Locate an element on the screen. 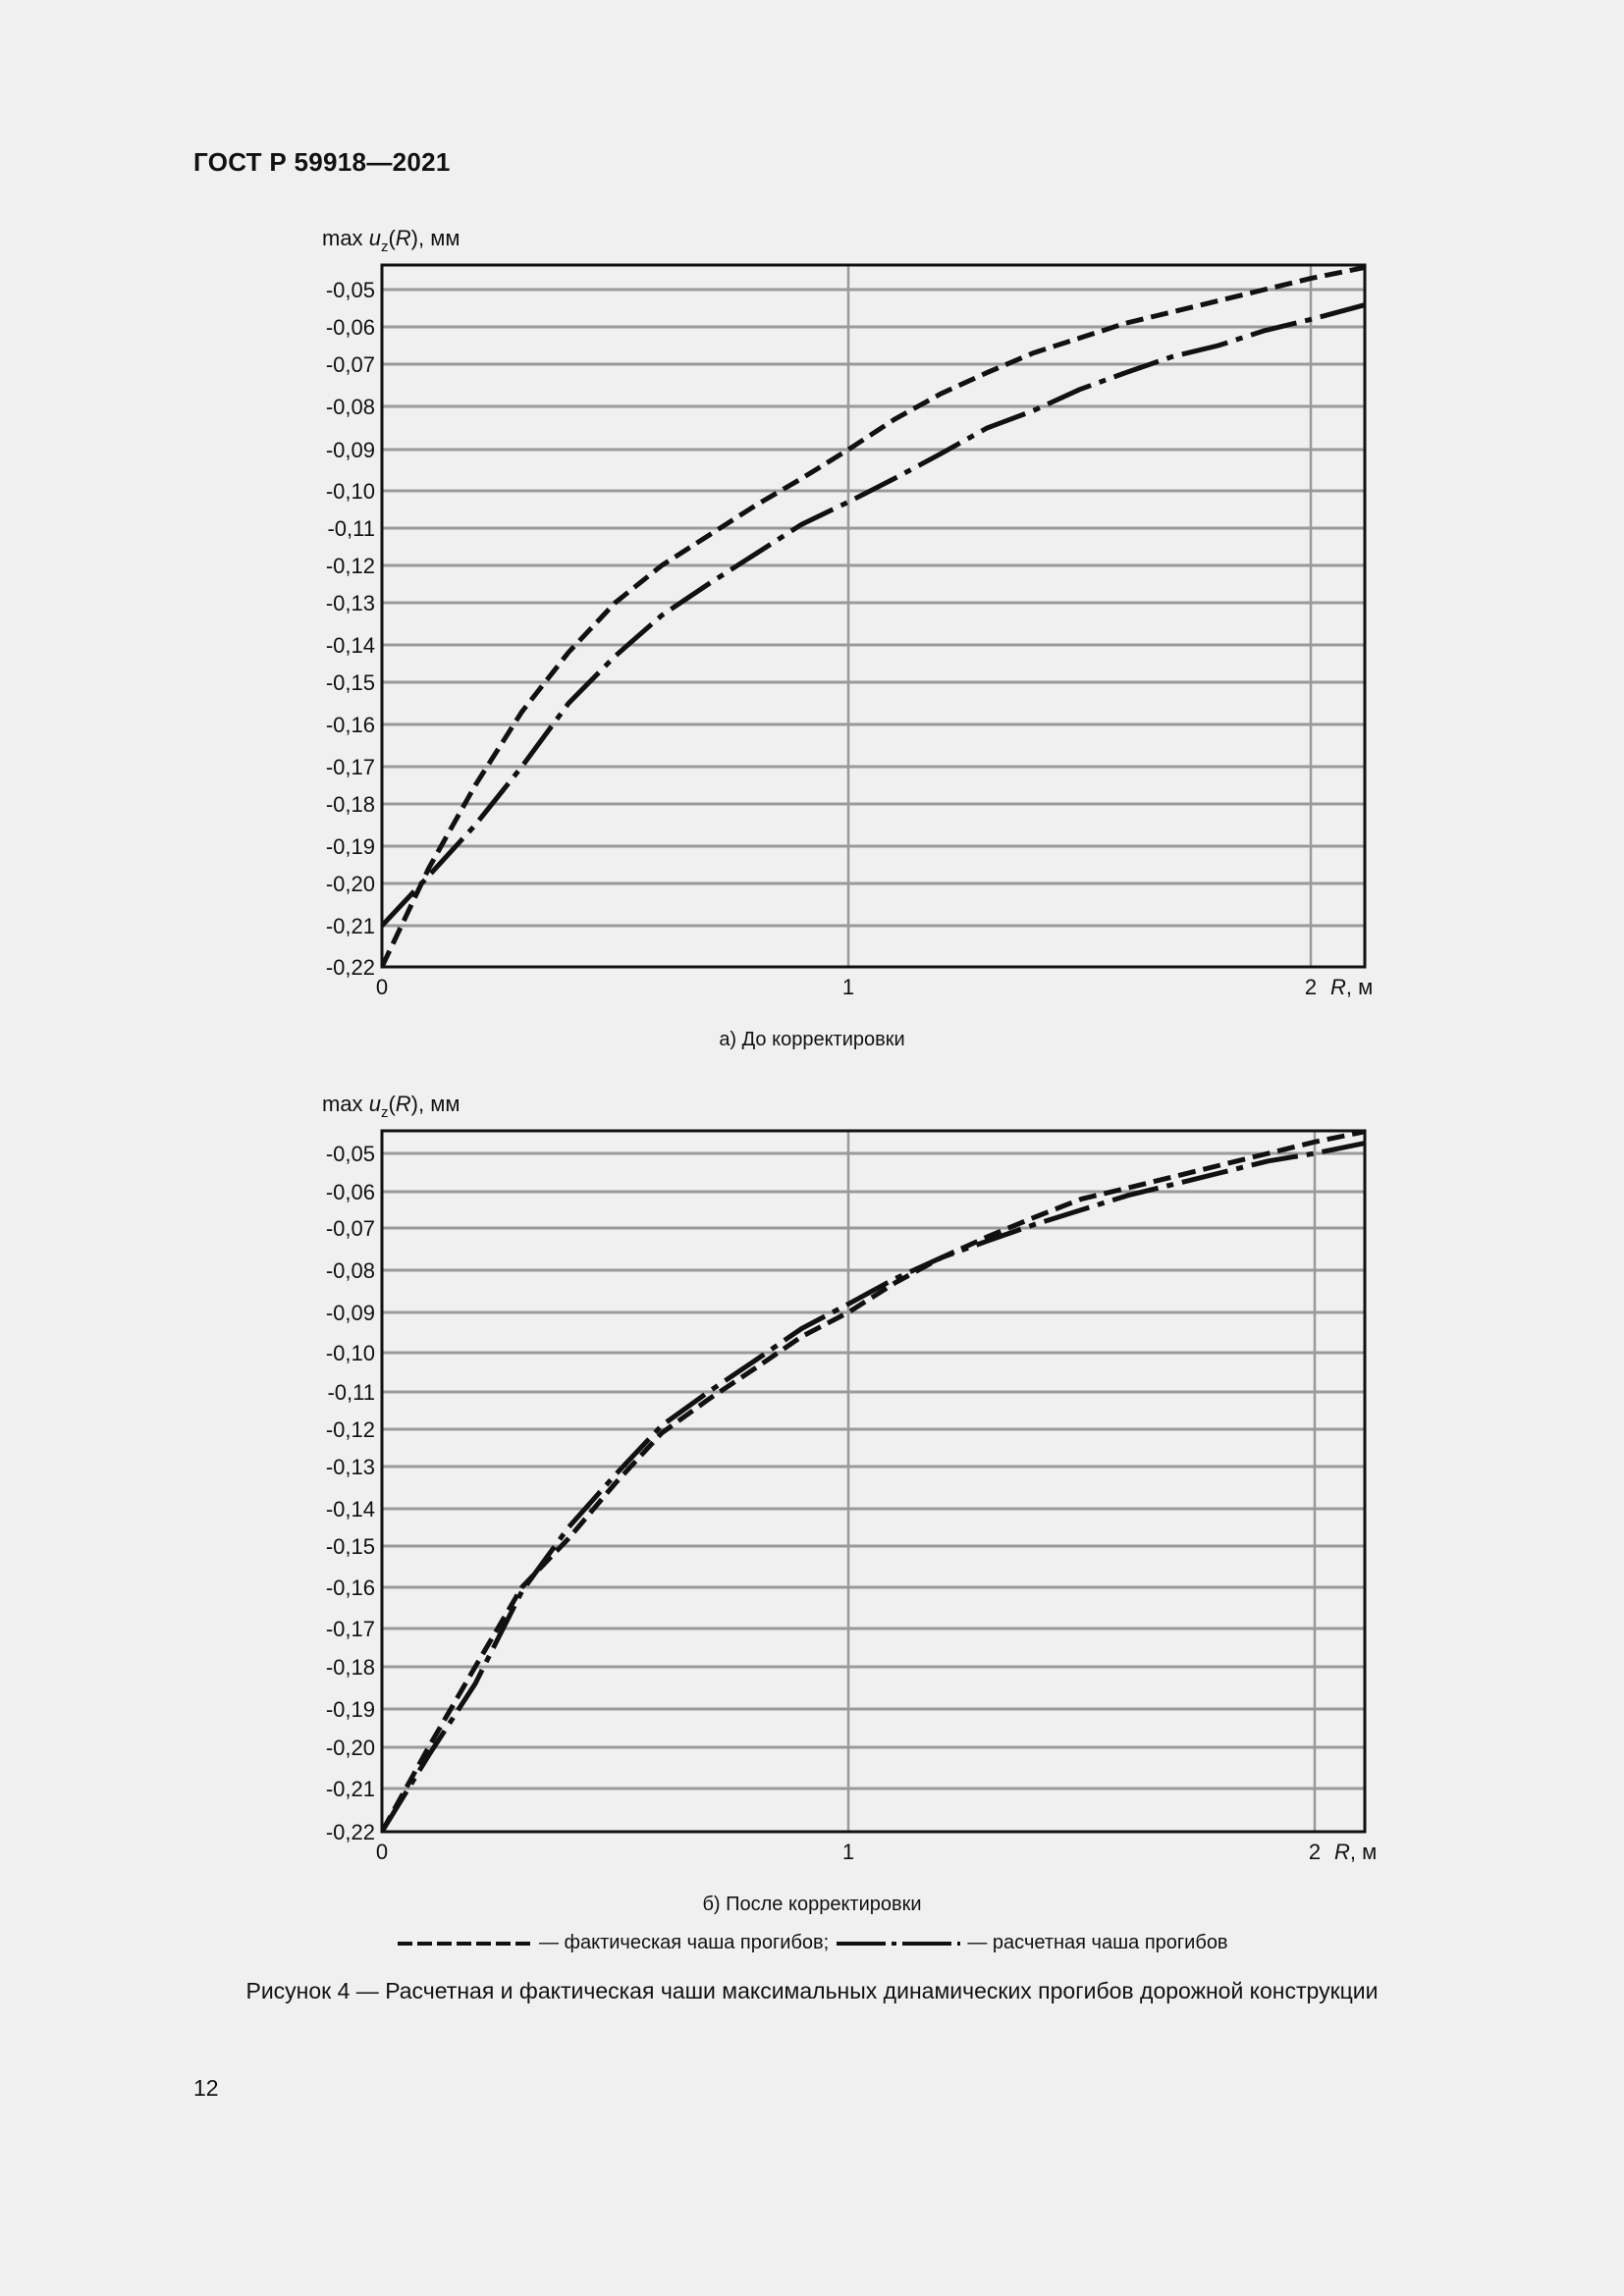 This screenshot has height=2296, width=1624. chart-subcaption: б) После корректировки is located at coordinates (812, 1904).